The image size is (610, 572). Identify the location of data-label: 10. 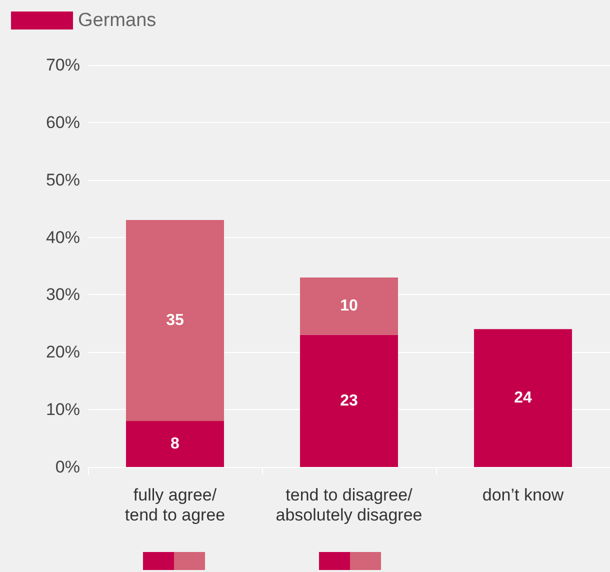
(349, 306).